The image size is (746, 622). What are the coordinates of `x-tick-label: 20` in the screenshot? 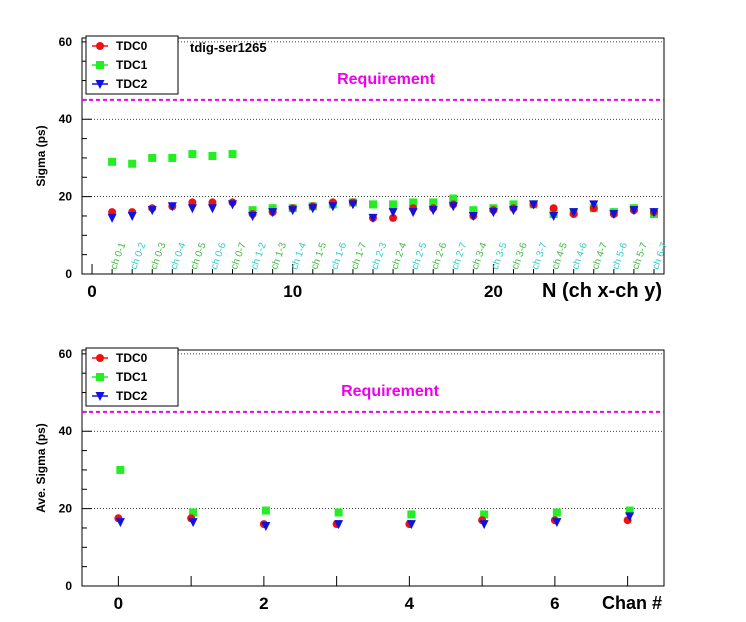 It's located at (493, 291).